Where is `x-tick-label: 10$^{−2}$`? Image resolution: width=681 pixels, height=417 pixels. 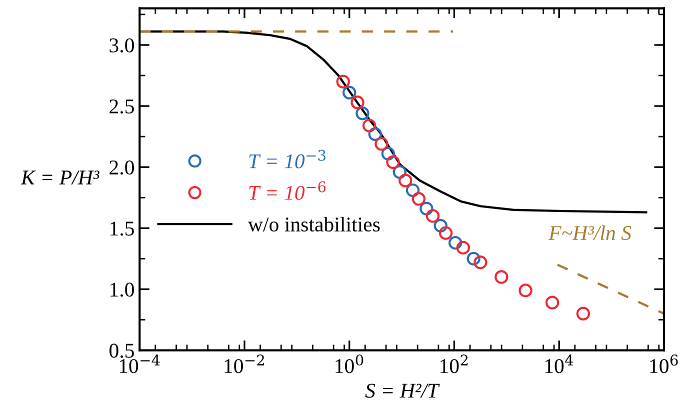
x-tick-label: 10$^{−2}$ is located at coordinates (244, 364).